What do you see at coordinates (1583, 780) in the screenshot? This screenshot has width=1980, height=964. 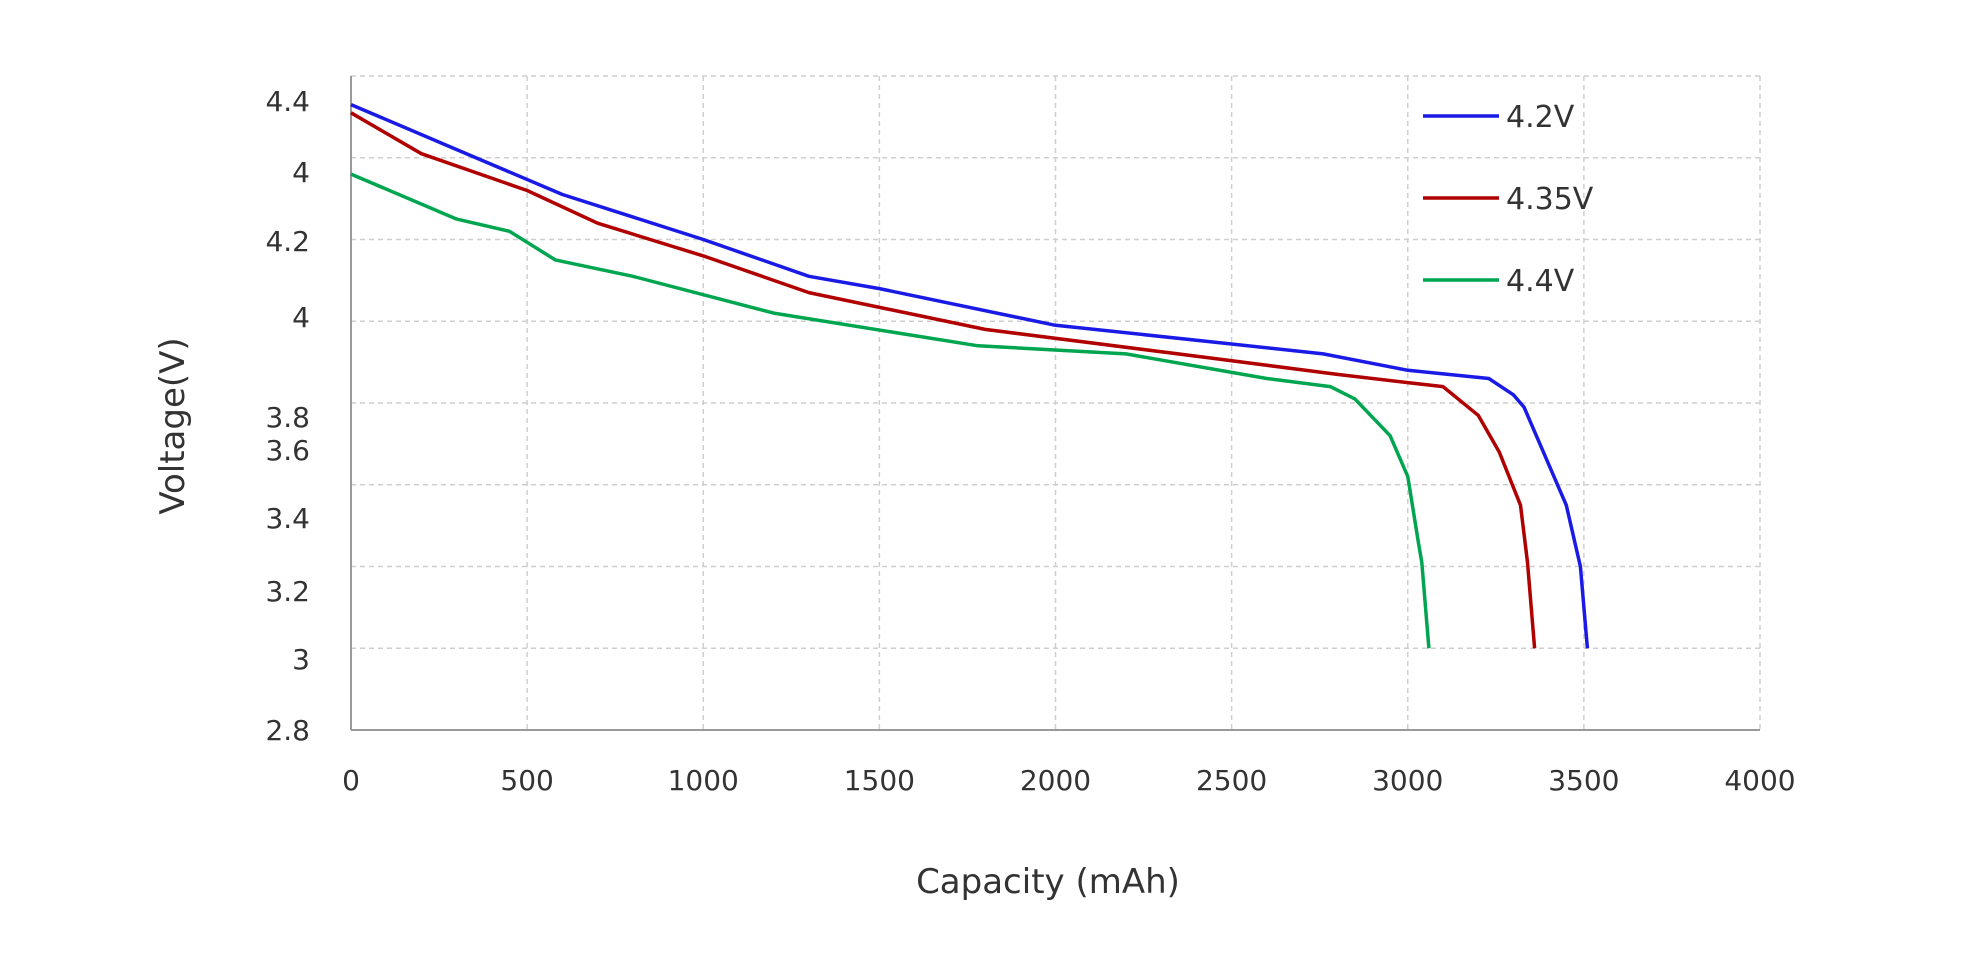 I see `x-tick-label: 3500` at bounding box center [1583, 780].